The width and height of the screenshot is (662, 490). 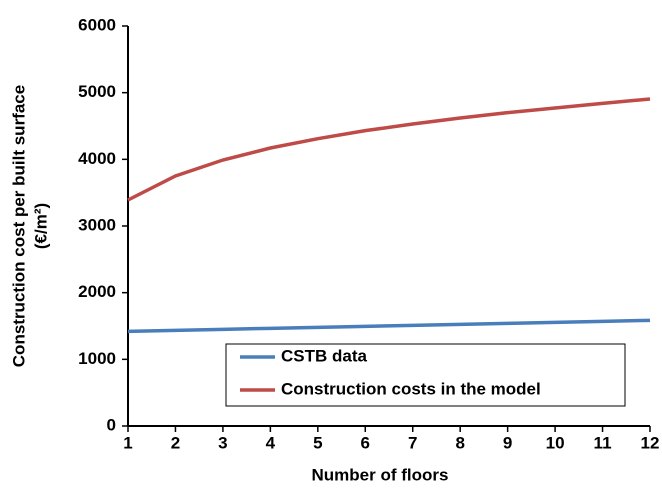 What do you see at coordinates (389, 326) in the screenshot?
I see `data-line` at bounding box center [389, 326].